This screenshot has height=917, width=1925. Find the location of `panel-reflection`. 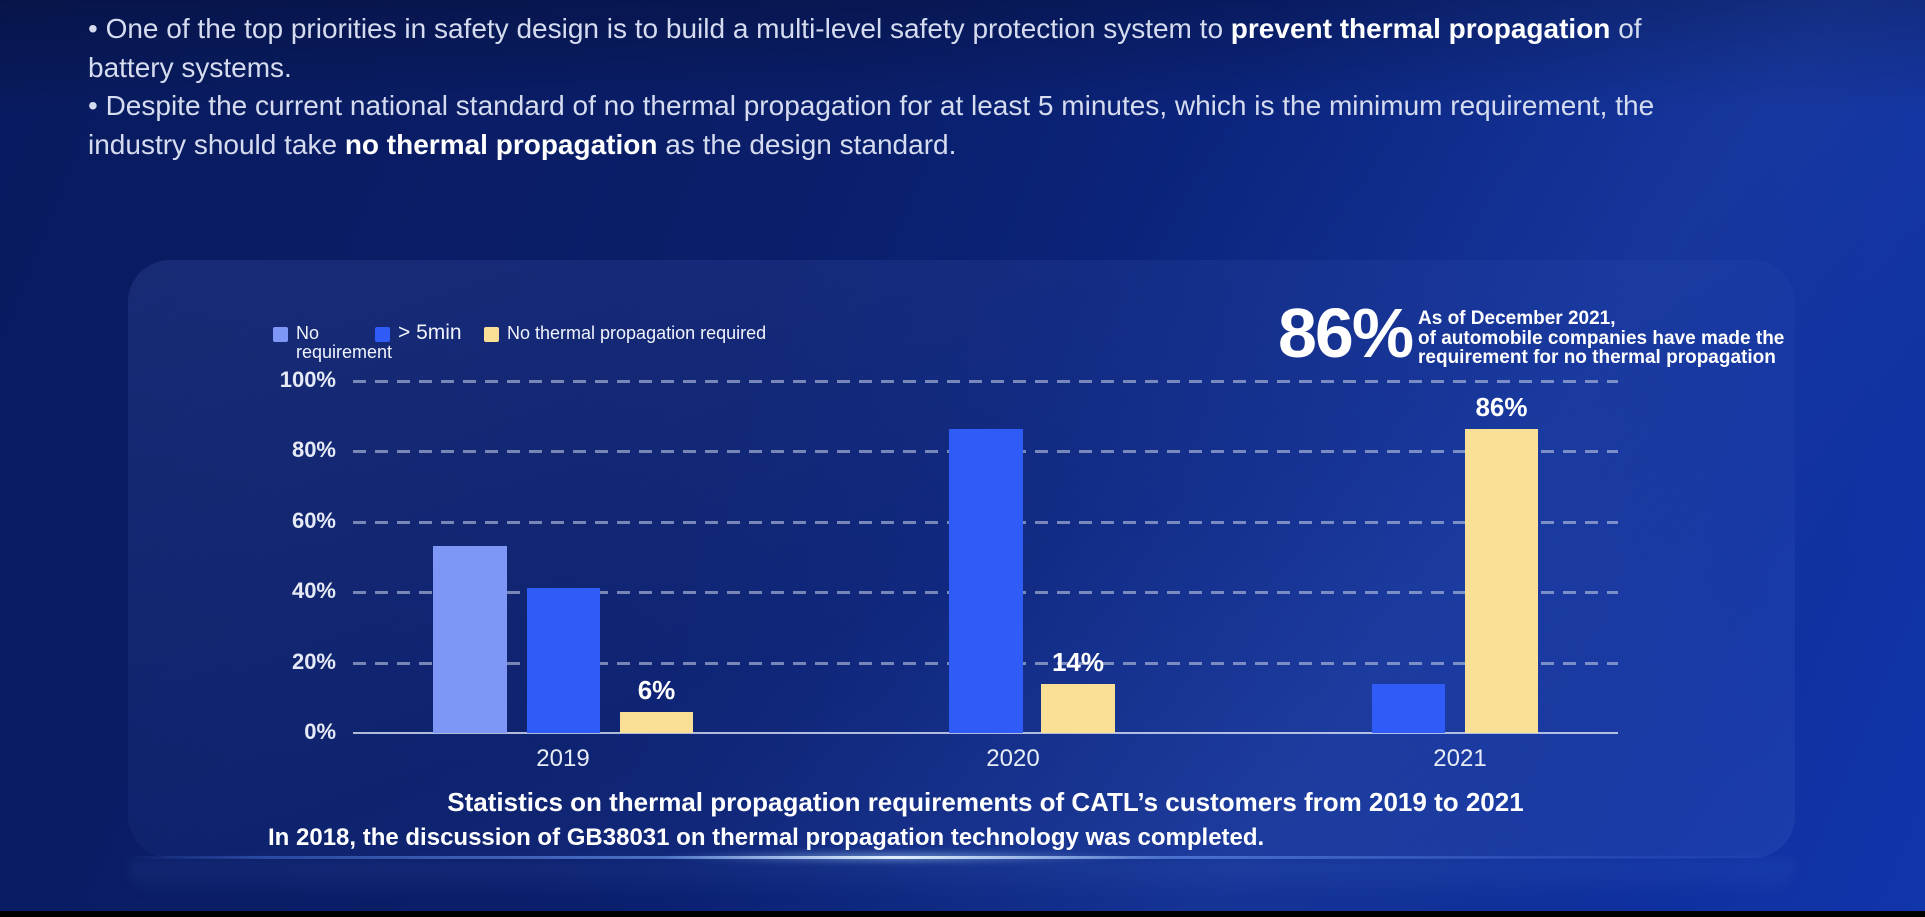

panel-reflection is located at coordinates (961, 883).